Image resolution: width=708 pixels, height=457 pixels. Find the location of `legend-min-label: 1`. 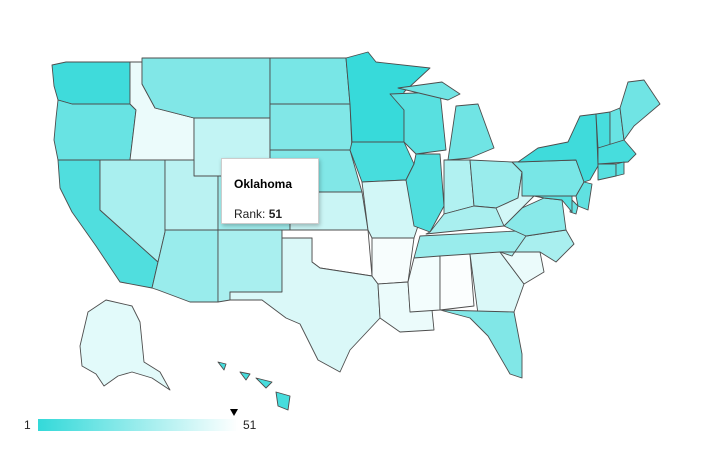

legend-min-label: 1 is located at coordinates (27, 425).